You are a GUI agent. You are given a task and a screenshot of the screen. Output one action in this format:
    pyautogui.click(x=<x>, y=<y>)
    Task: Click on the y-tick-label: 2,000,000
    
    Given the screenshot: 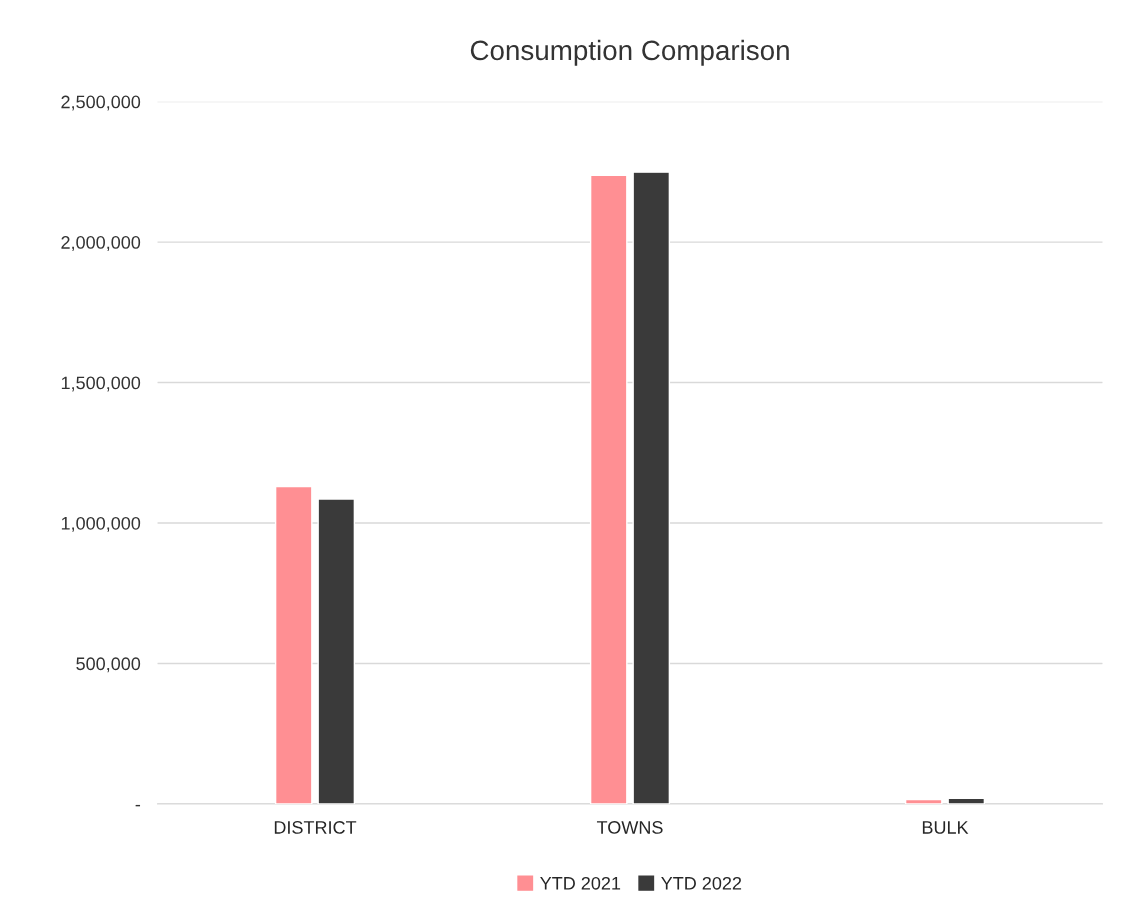 What is the action you would take?
    pyautogui.click(x=101, y=243)
    